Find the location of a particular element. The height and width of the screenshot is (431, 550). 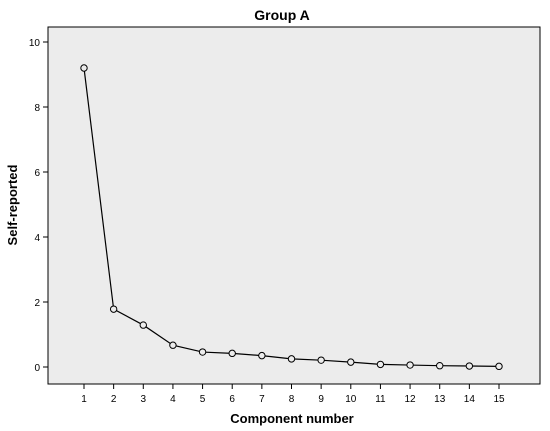

y-tick-label: 0 is located at coordinates (37, 368).